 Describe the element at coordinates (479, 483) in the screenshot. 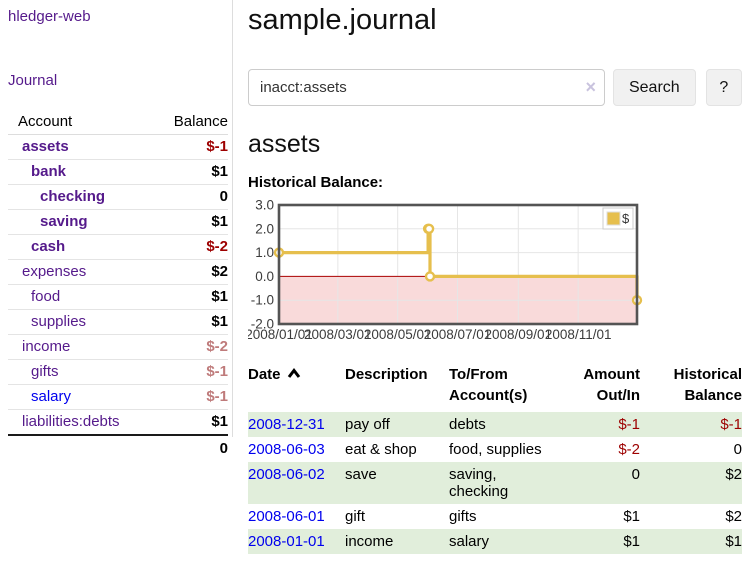

I see `transaction-accounts: saving, checking` at that location.